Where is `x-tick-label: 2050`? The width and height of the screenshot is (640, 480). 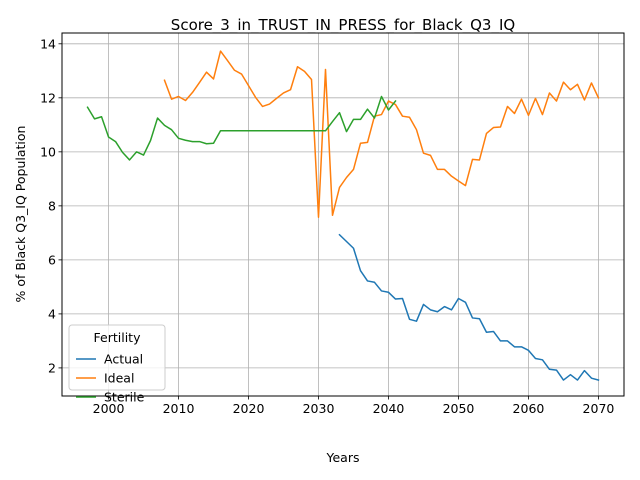 x-tick-label: 2050 is located at coordinates (459, 408).